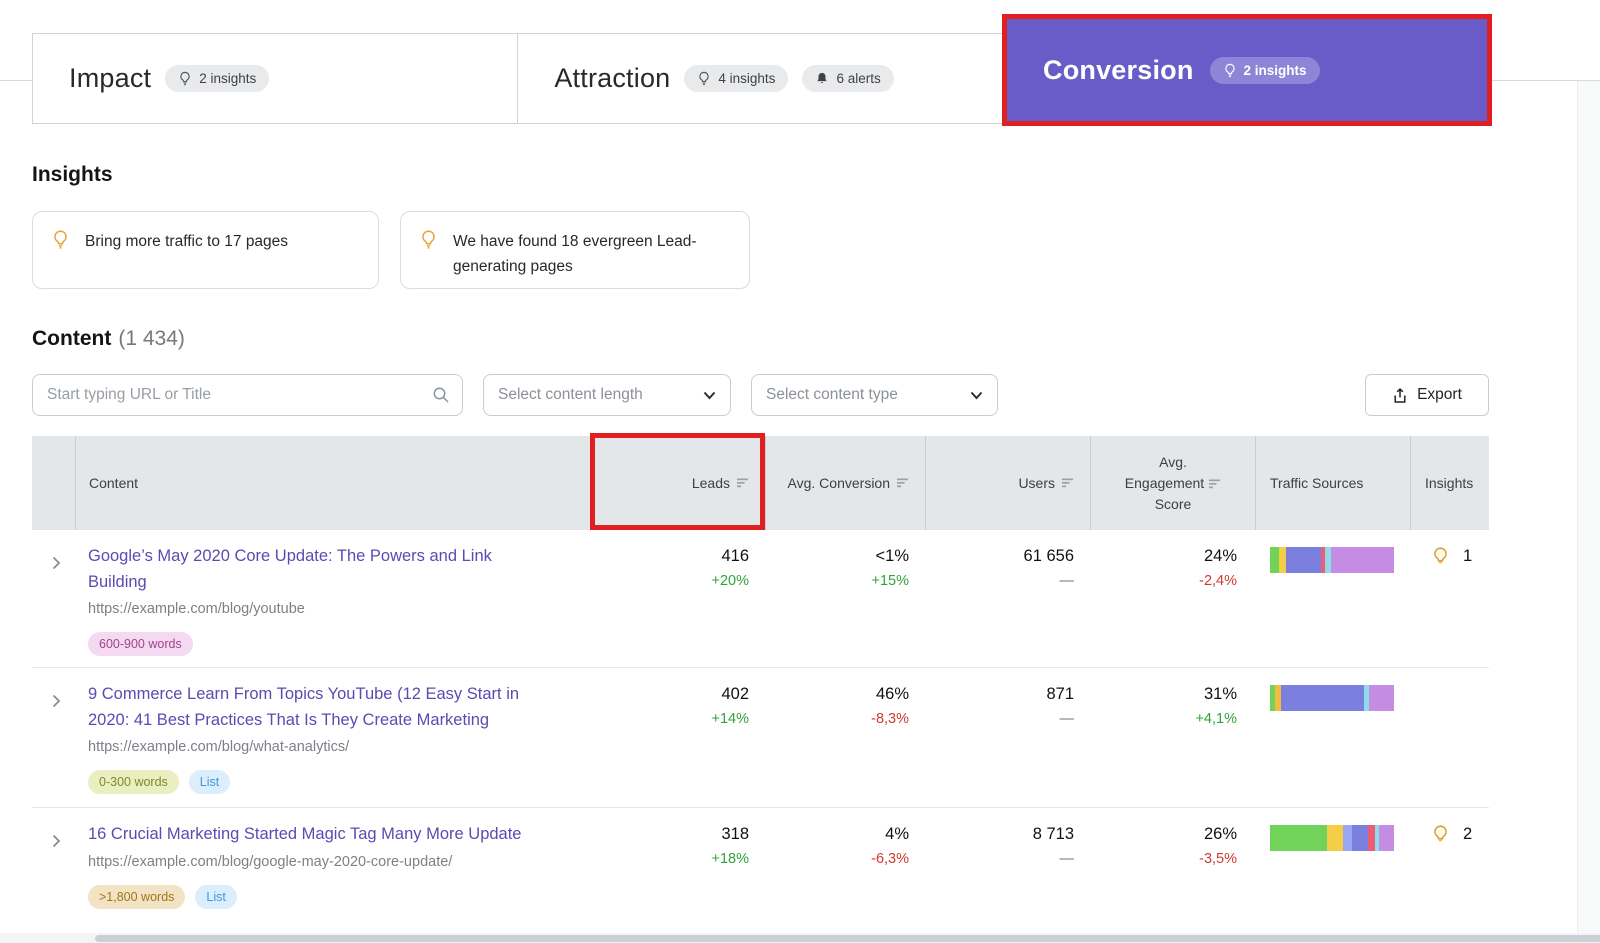  What do you see at coordinates (1588, 507) in the screenshot?
I see `right-rail` at bounding box center [1588, 507].